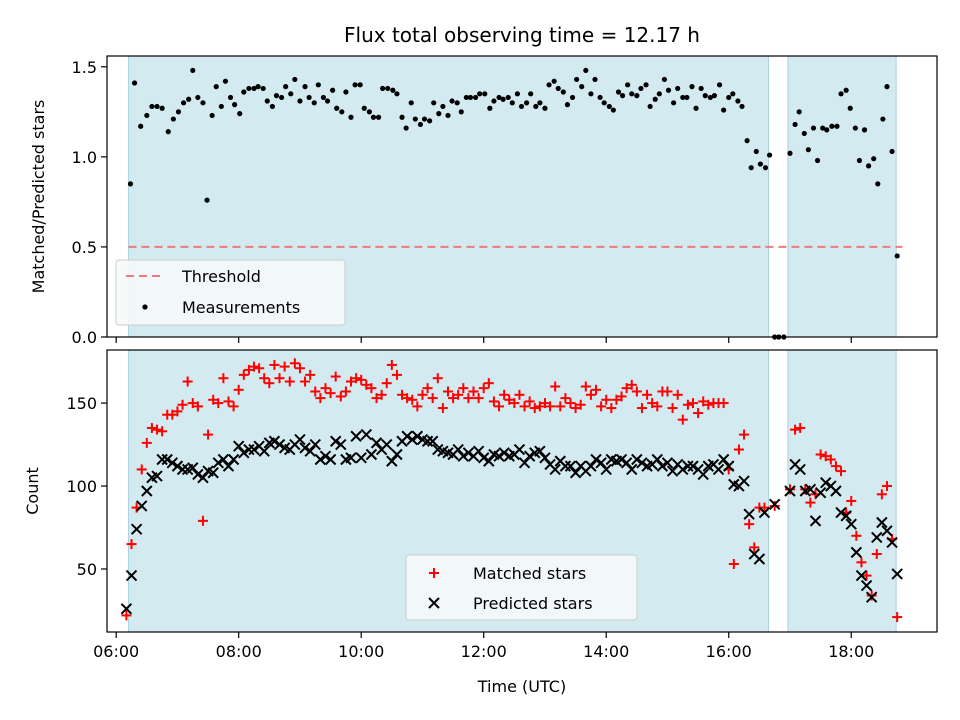  What do you see at coordinates (89, 202) in the screenshot?
I see `top-y-ticks: 0.0 0.5 1.0 1.5` at bounding box center [89, 202].